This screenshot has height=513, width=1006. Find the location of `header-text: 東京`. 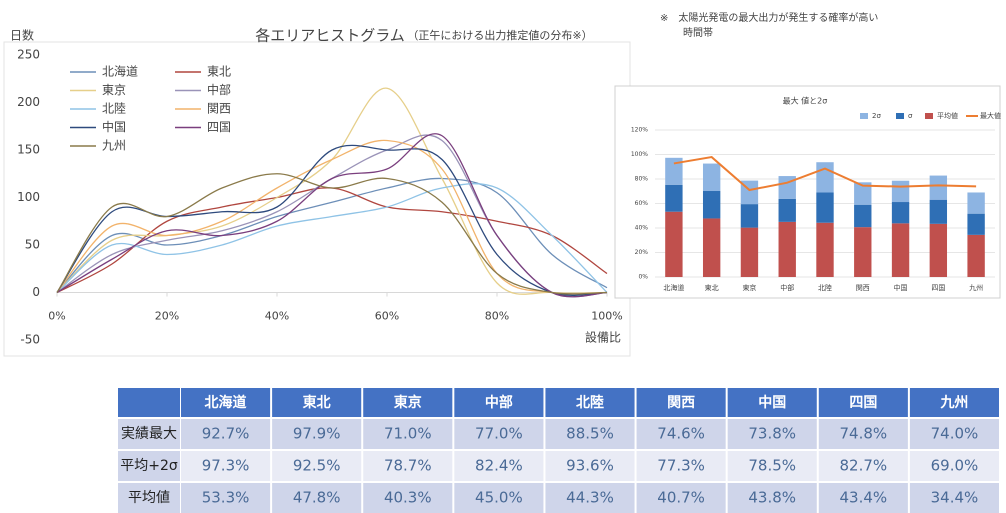

header-text: 東京 is located at coordinates (408, 402).